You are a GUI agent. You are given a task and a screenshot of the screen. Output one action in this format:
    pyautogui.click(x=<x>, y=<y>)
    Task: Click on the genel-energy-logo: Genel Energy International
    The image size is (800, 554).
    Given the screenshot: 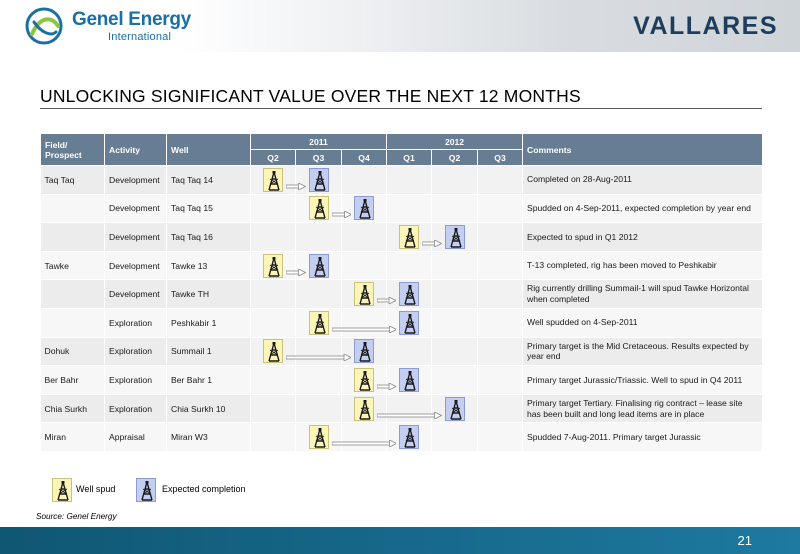 What is the action you would take?
    pyautogui.click(x=122, y=26)
    